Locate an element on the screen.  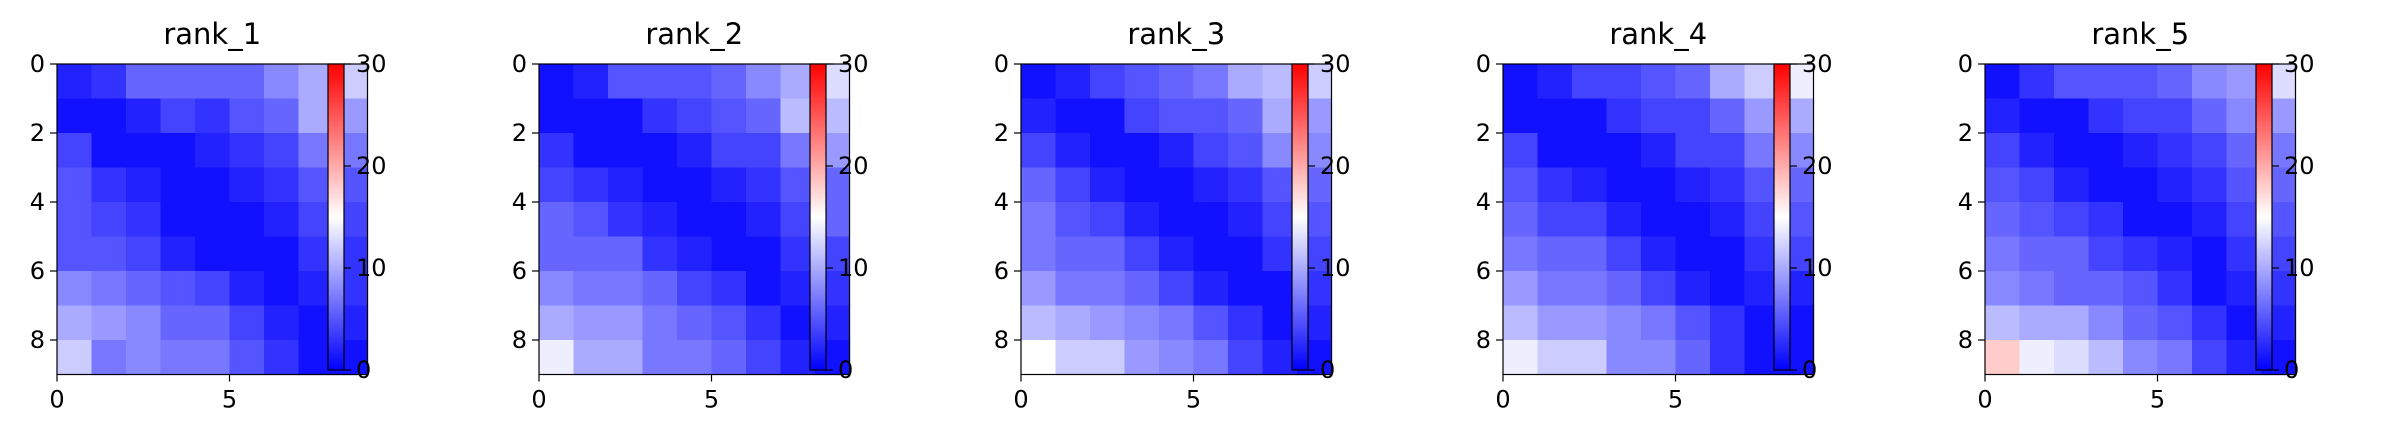
colorbar-tick-label: 20 is located at coordinates (1817, 166).